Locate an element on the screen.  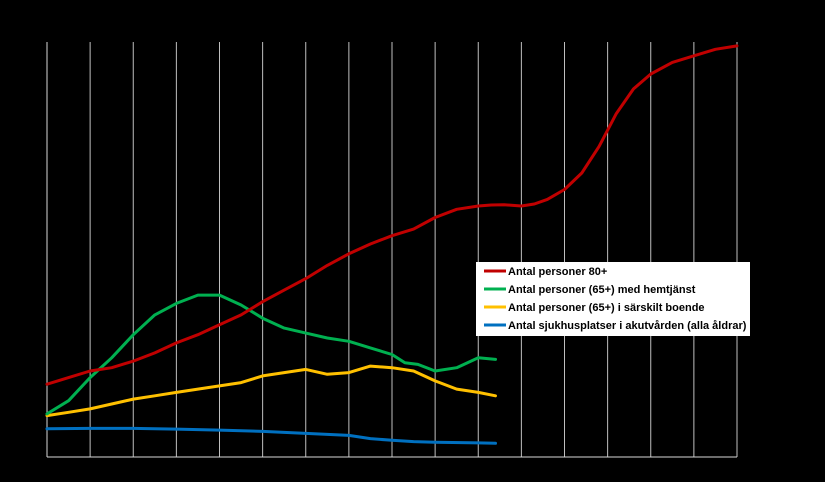
legend-label-80plus: Antal personer 80+ is located at coordinates (557, 272).